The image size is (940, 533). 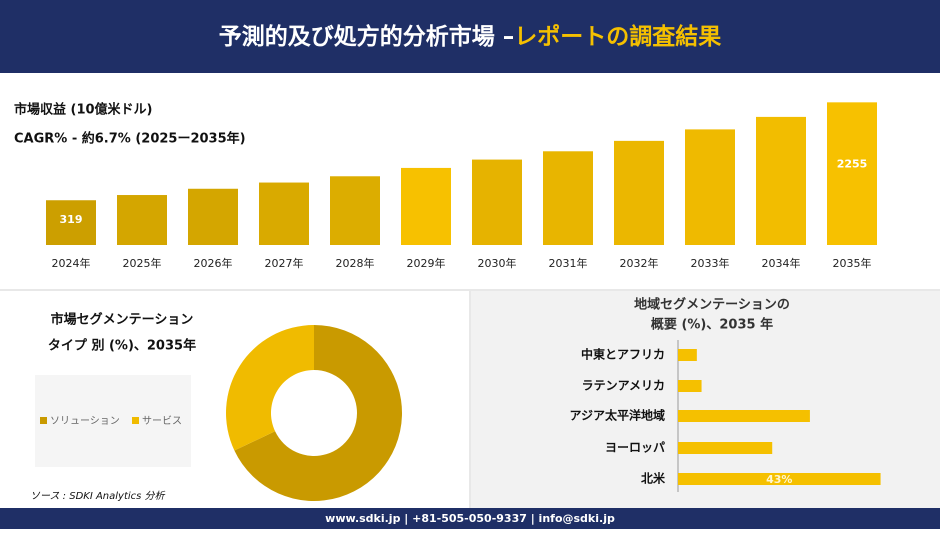 I want to click on x-tick-label: 2029年, so click(x=426, y=263).